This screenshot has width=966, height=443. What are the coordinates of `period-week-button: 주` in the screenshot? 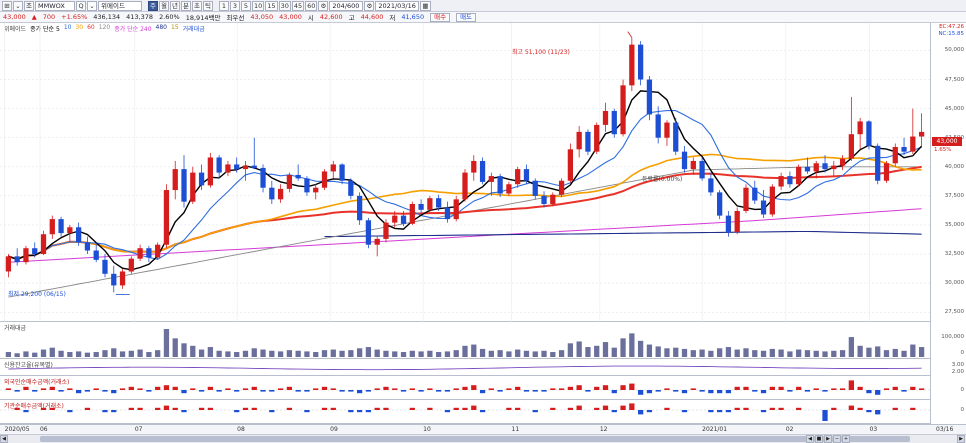 It's located at (153, 5).